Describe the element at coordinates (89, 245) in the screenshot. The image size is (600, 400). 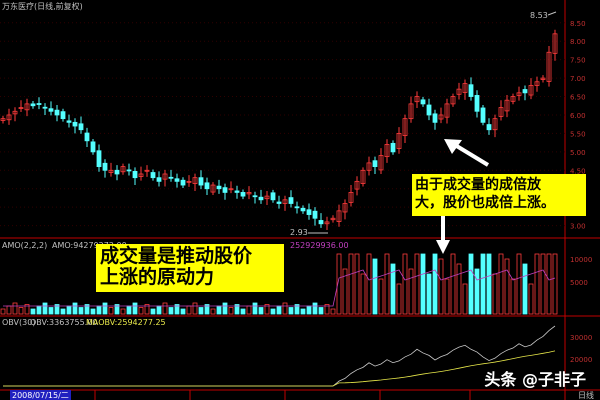
I see `volume-indicator-value: AMO:94279272.00` at that location.